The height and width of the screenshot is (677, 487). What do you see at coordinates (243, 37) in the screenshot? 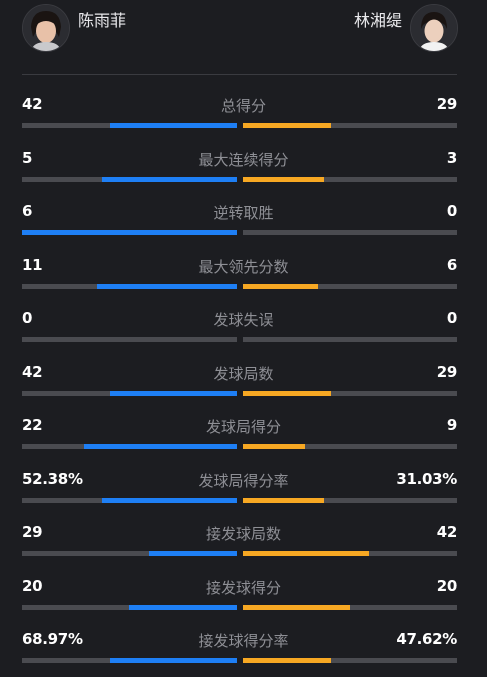
I see `match-header: 陈雨菲 林湘缇` at bounding box center [243, 37].